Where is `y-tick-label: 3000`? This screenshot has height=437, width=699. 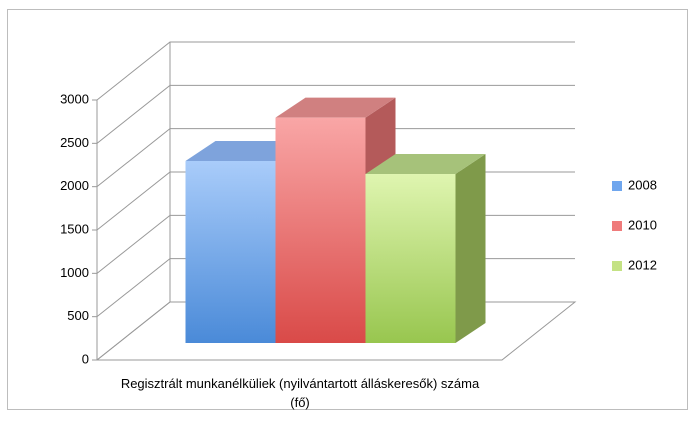 y-tick-label: 3000 is located at coordinates (74, 98).